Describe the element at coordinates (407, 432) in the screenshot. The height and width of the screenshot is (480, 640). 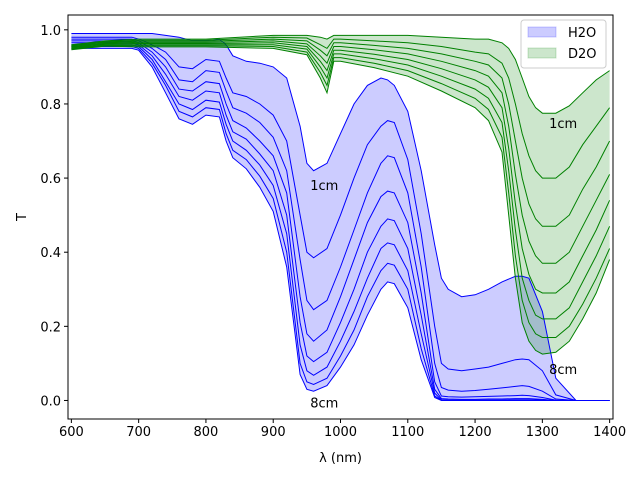
I see `x-tick-label: 1100` at that location.